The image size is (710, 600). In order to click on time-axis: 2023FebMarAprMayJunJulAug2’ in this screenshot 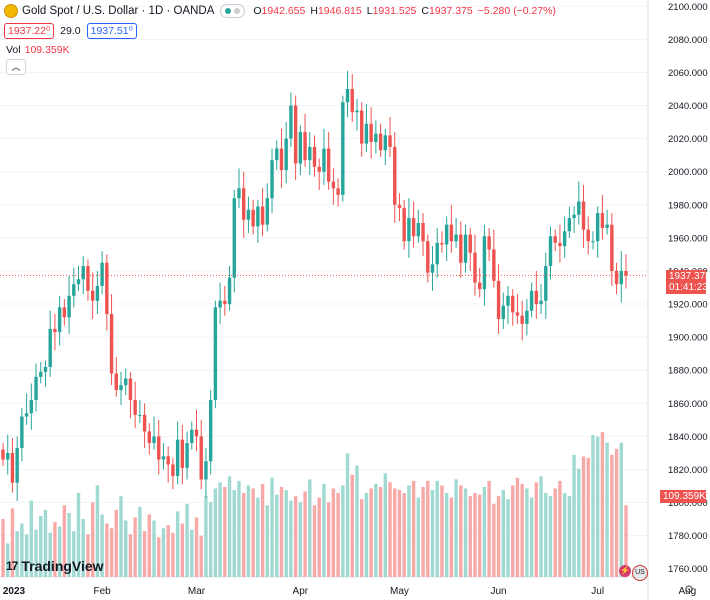, I will do `click(356, 591)`.